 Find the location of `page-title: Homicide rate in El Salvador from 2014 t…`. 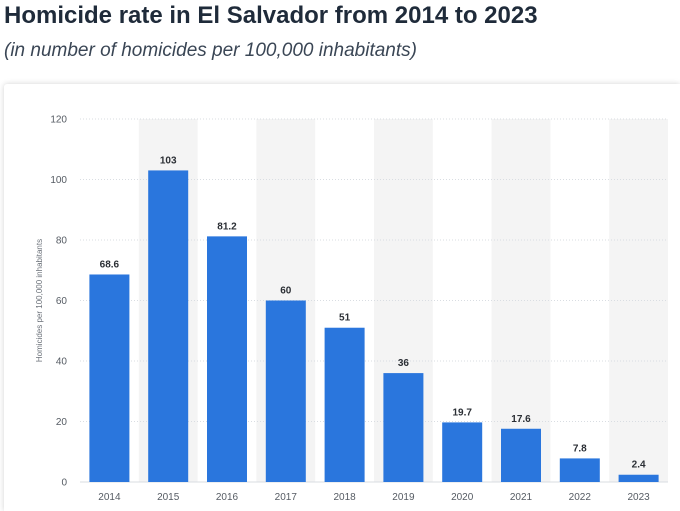

page-title: Homicide rate in El Salvador from 2014 t… is located at coordinates (271, 15).